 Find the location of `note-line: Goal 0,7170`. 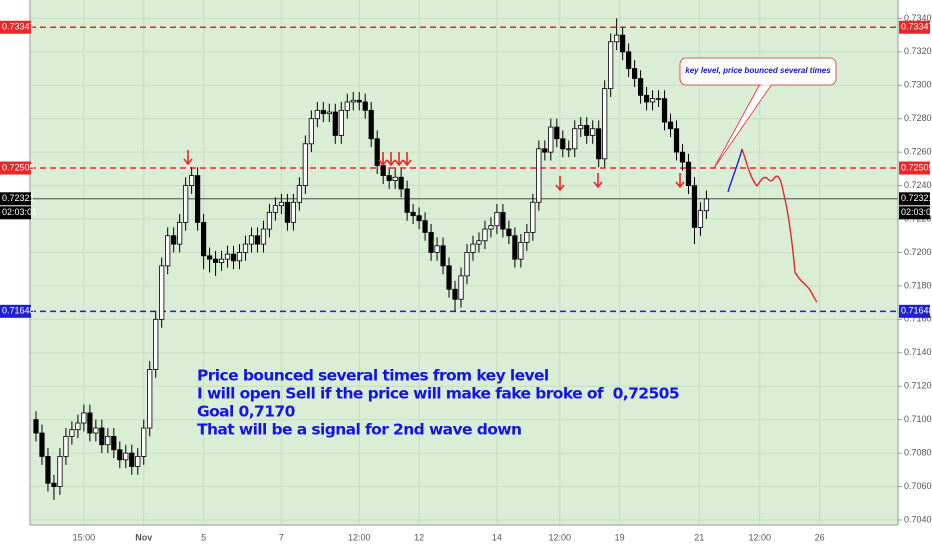

note-line: Goal 0,7170 is located at coordinates (246, 412).